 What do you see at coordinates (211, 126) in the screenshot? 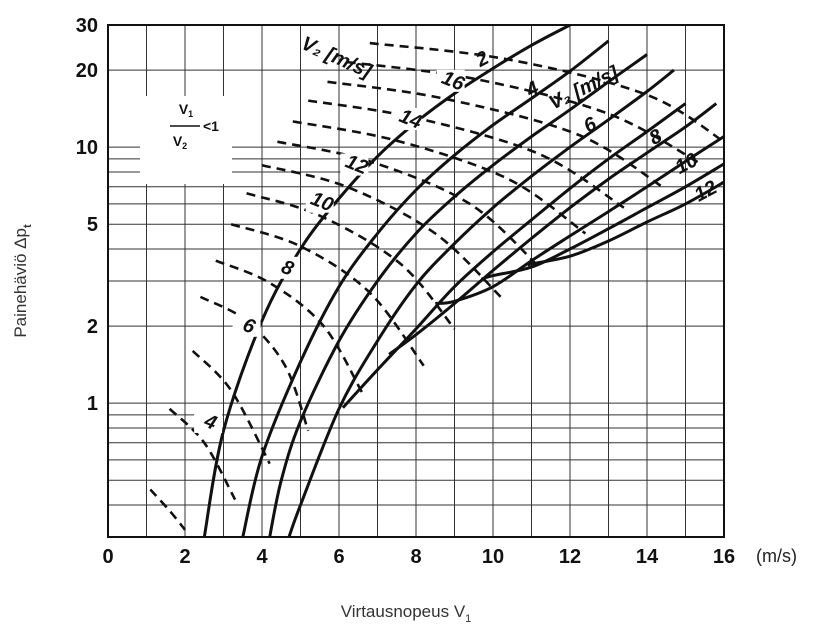
I see `ratio-relation: <1` at bounding box center [211, 126].